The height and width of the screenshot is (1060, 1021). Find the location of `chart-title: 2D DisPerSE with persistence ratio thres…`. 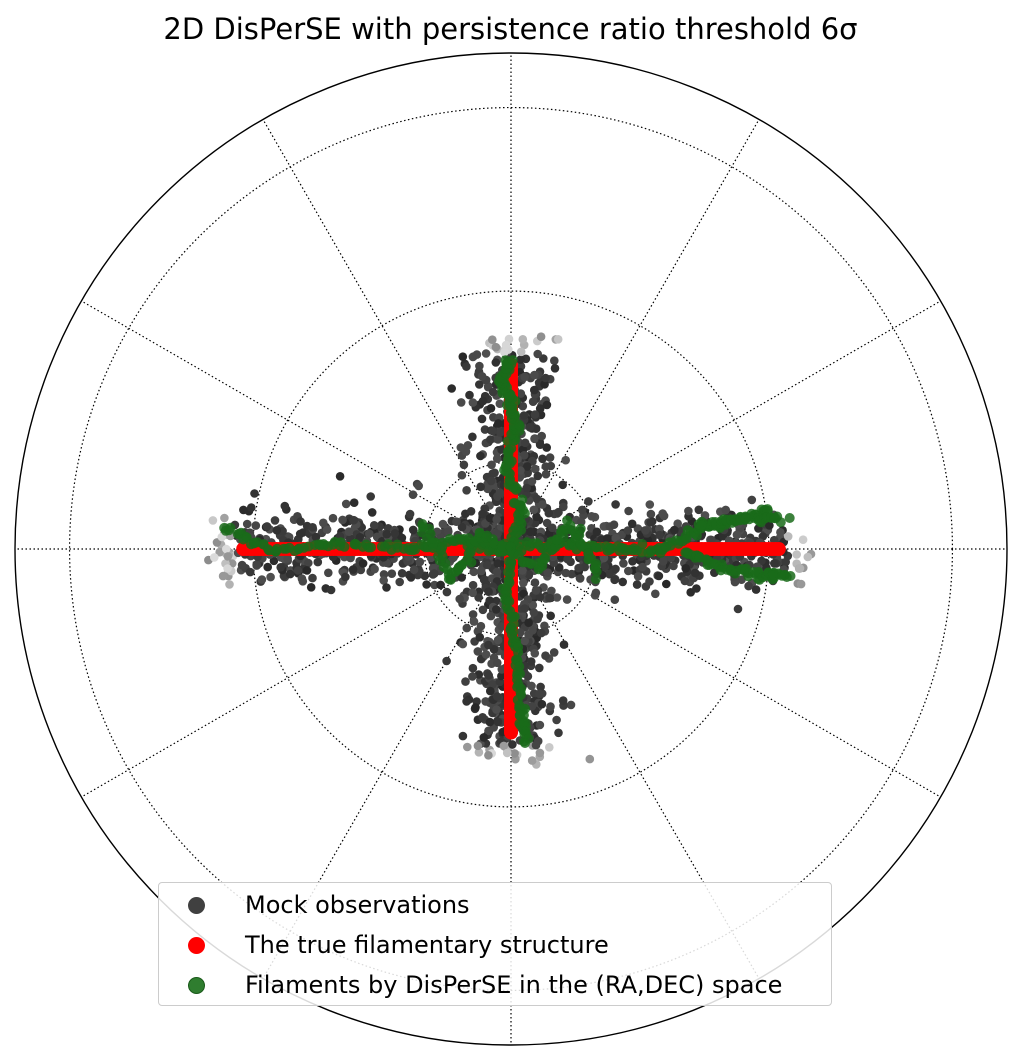

chart-title: 2D DisPerSE with persistence ratio thres… is located at coordinates (510, 29).